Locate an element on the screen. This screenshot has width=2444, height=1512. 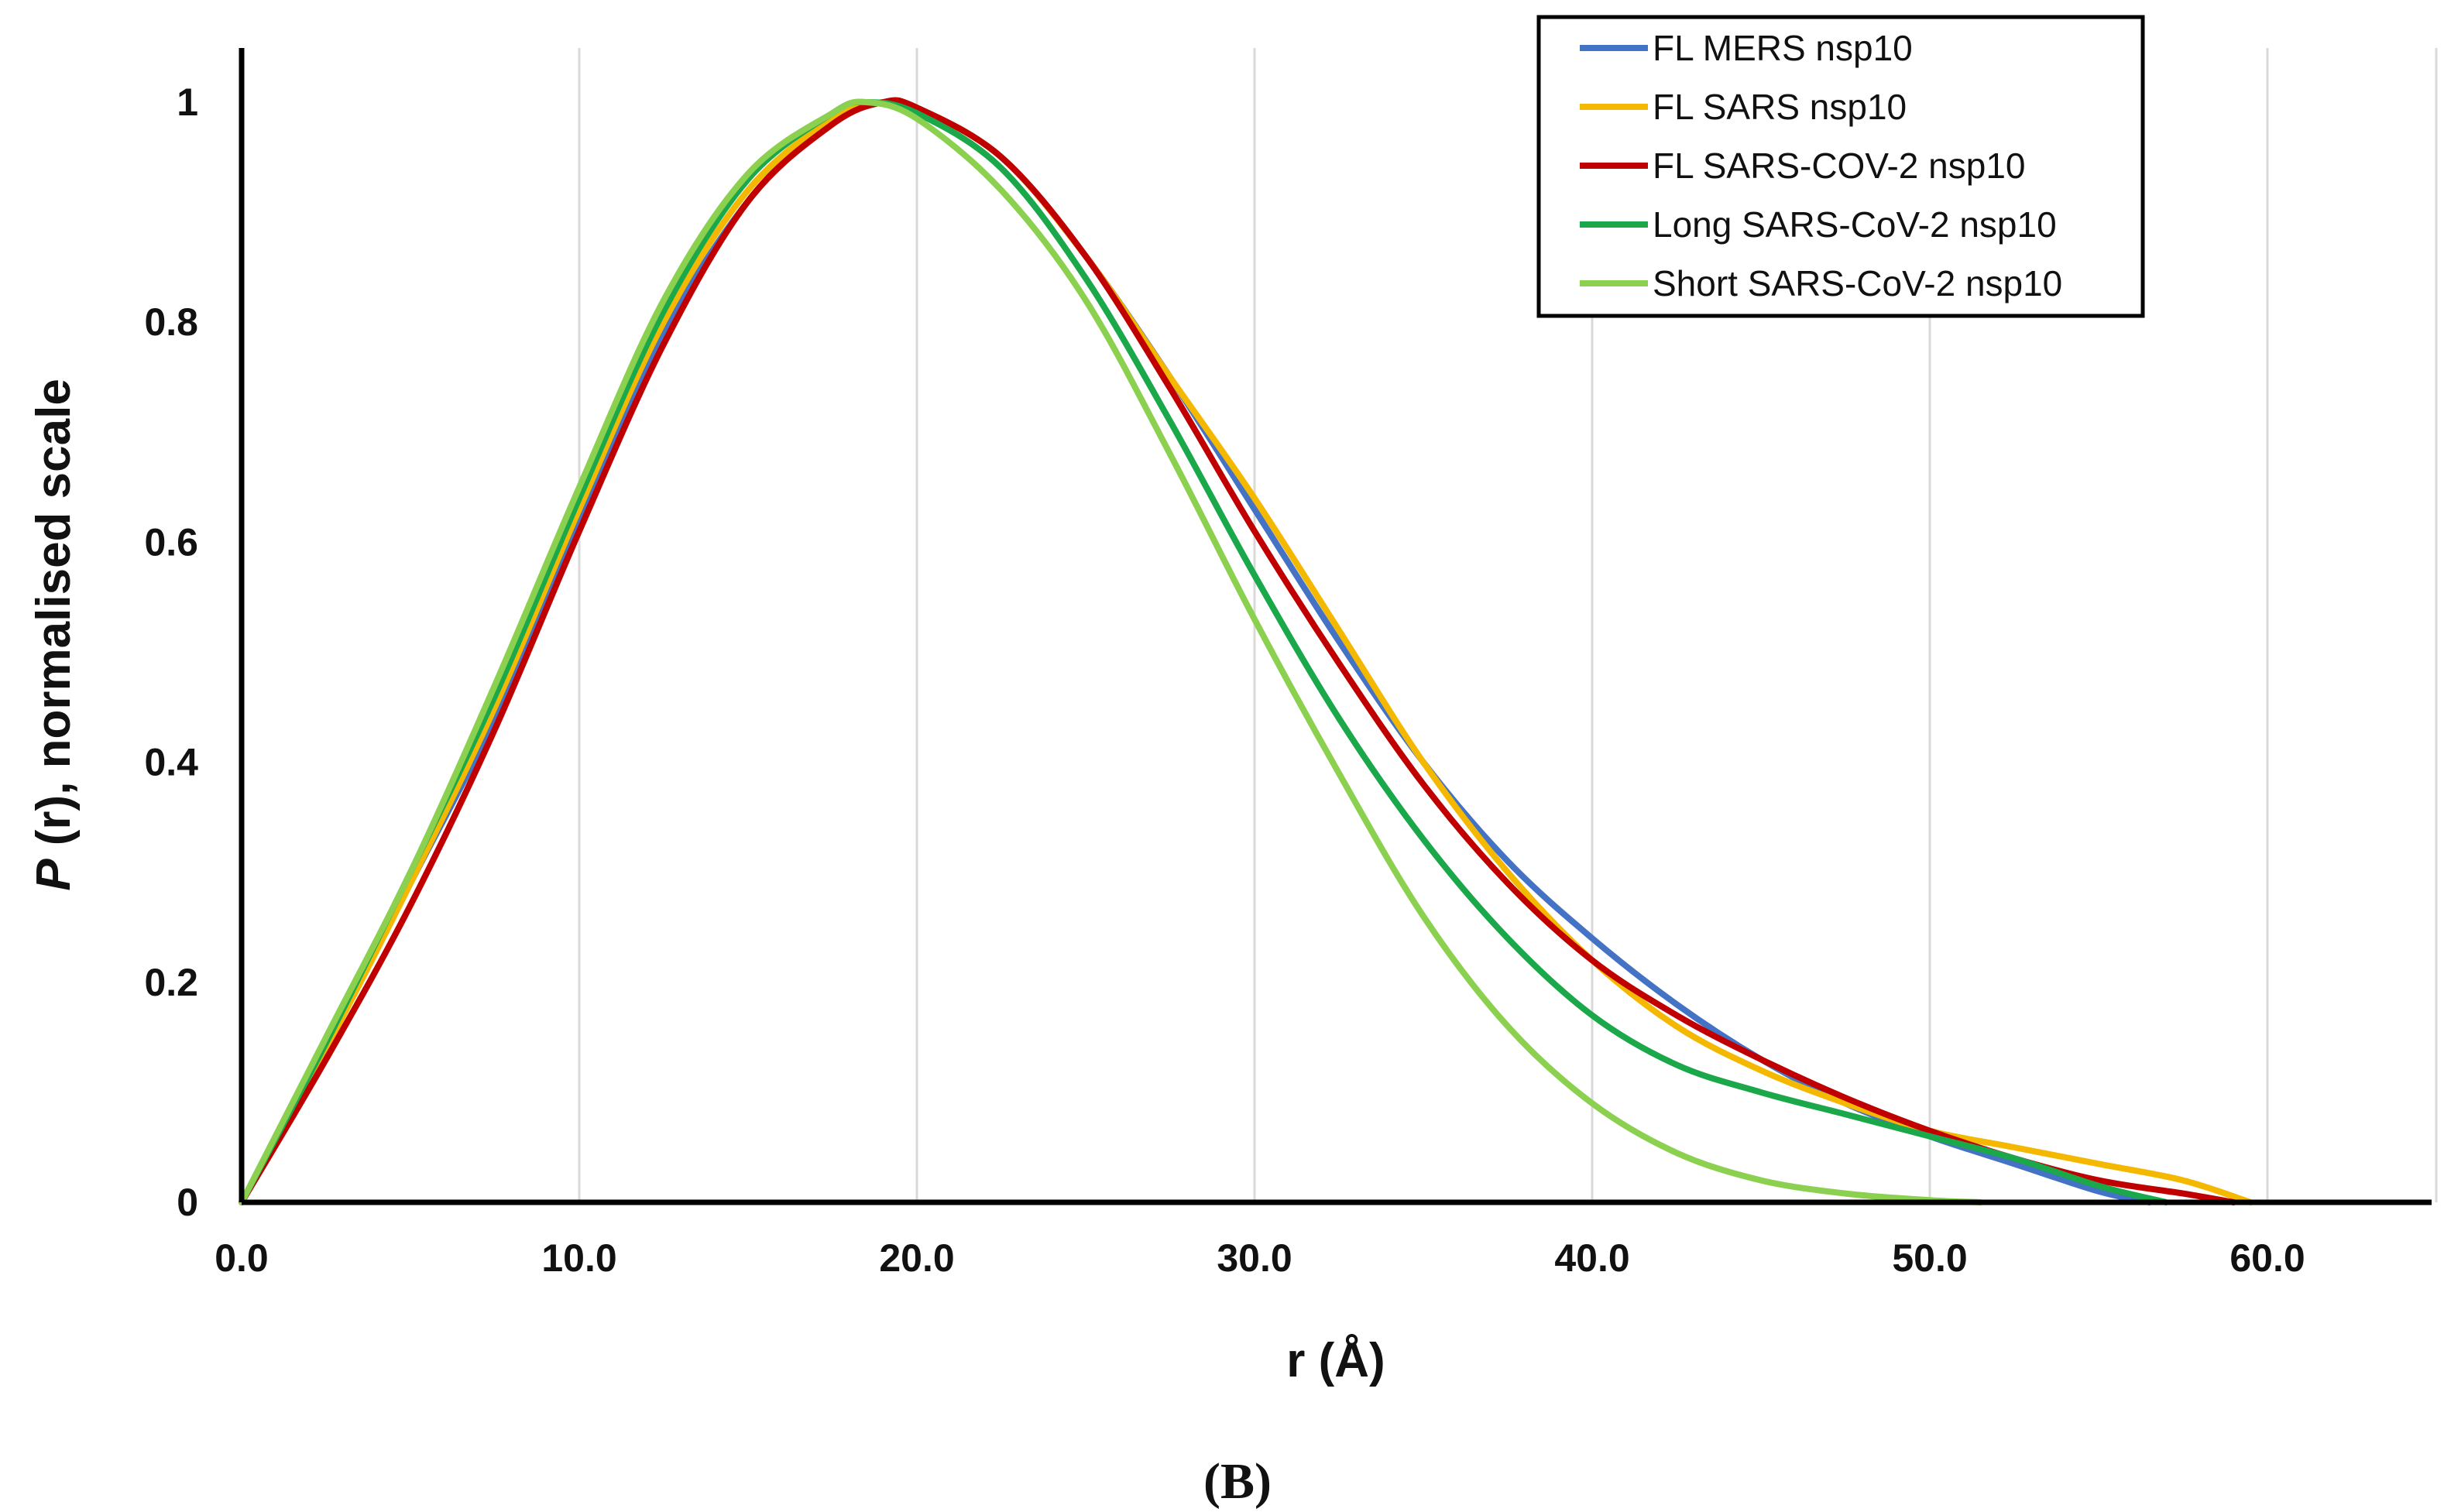
legend-label: FL MERS nsp10 is located at coordinates (1783, 48).